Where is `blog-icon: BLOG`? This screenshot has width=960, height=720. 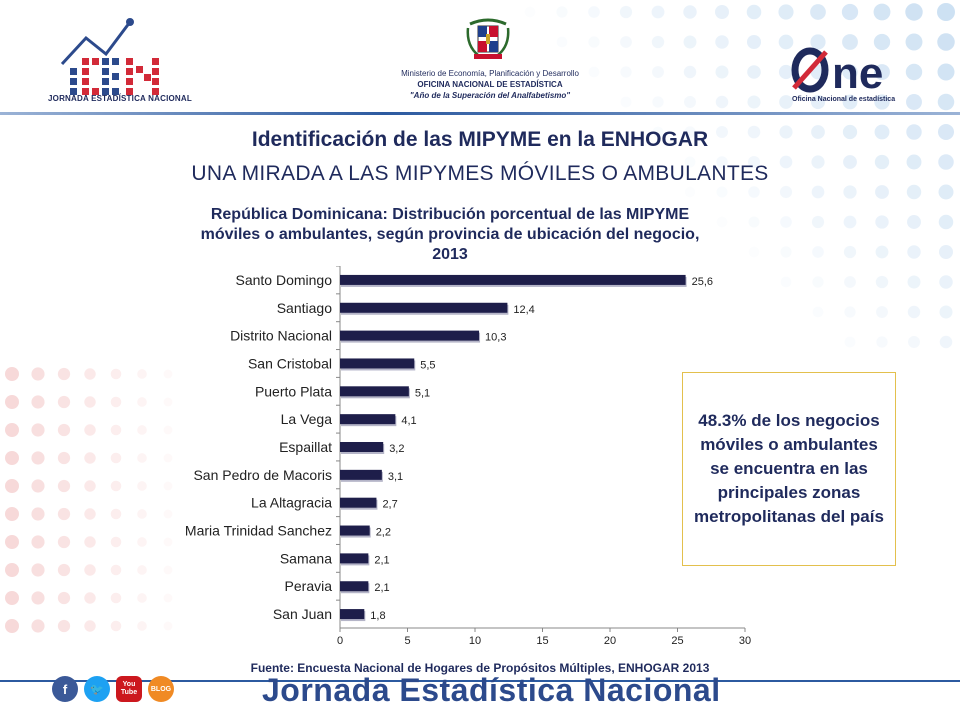 blog-icon: BLOG is located at coordinates (161, 689).